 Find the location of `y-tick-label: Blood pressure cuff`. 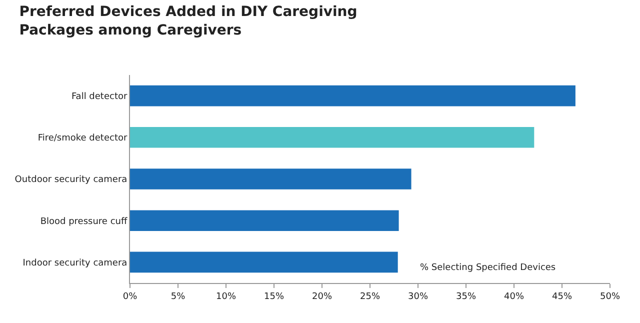

y-tick-label: Blood pressure cuff is located at coordinates (84, 221).